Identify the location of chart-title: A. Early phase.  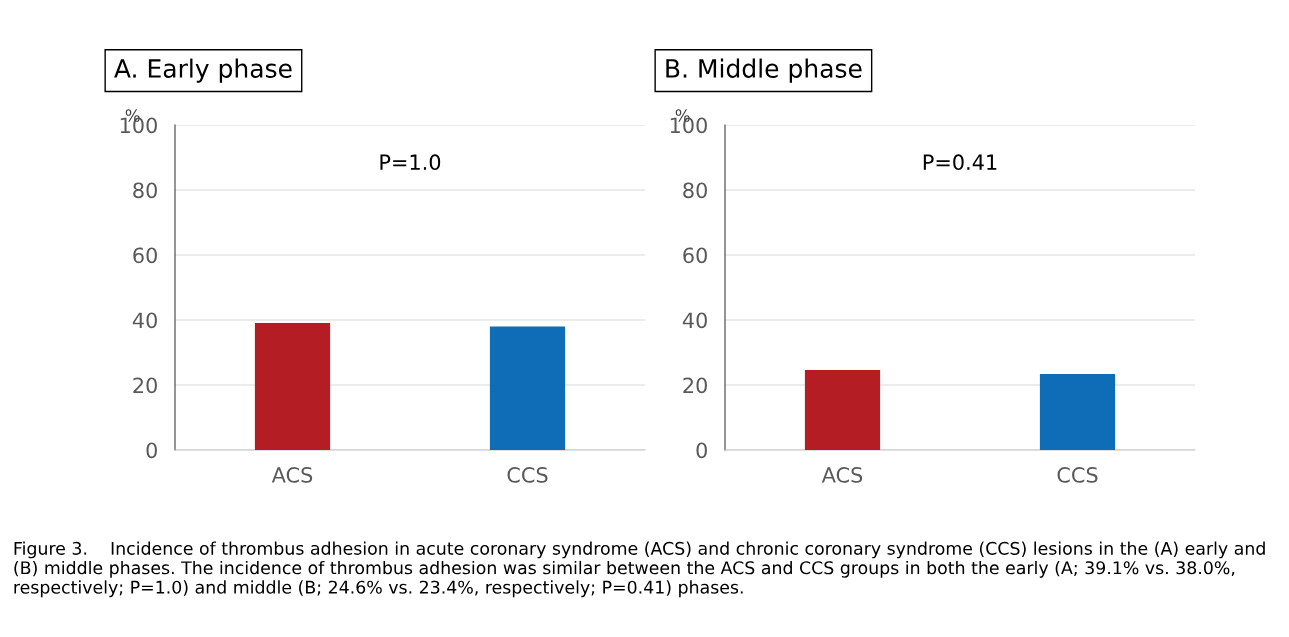
(203, 70).